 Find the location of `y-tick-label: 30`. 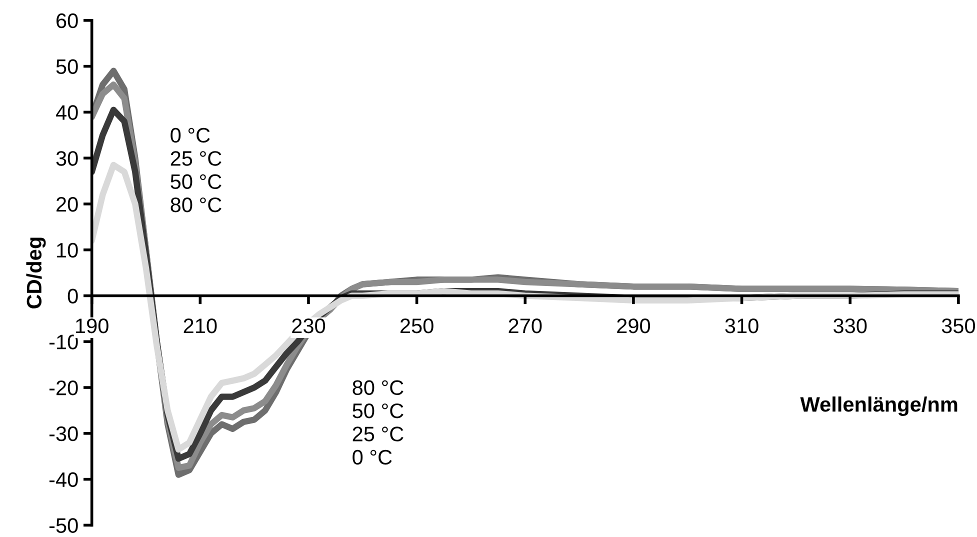

y-tick-label: 30 is located at coordinates (67, 158).